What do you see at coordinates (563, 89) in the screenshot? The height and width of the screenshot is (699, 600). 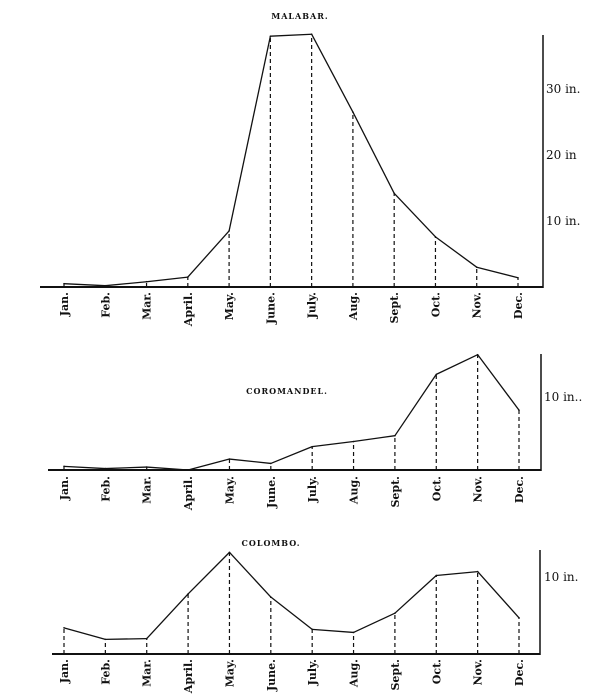 I see `y-tick-label: 30 in.` at bounding box center [563, 89].